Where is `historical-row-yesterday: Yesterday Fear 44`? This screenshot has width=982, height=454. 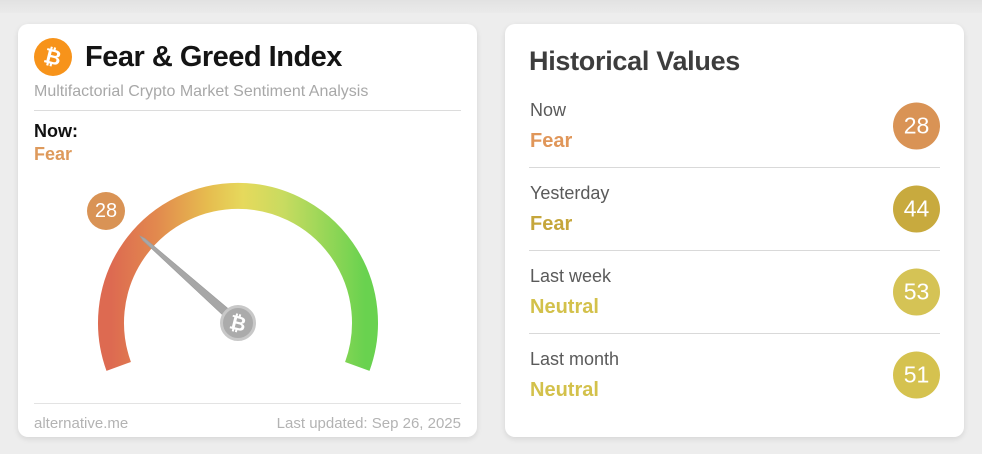 historical-row-yesterday: Yesterday Fear 44 is located at coordinates (734, 209).